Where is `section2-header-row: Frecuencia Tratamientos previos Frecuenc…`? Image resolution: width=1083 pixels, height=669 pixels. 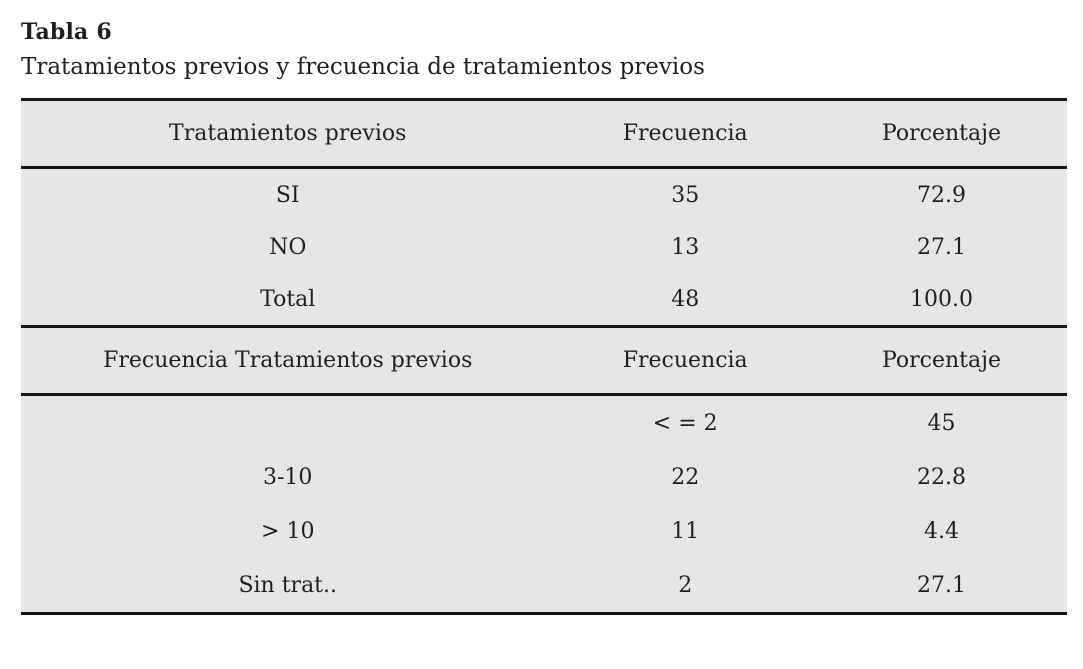 section2-header-row: Frecuencia Tratamientos previos Frecuenc… is located at coordinates (544, 360).